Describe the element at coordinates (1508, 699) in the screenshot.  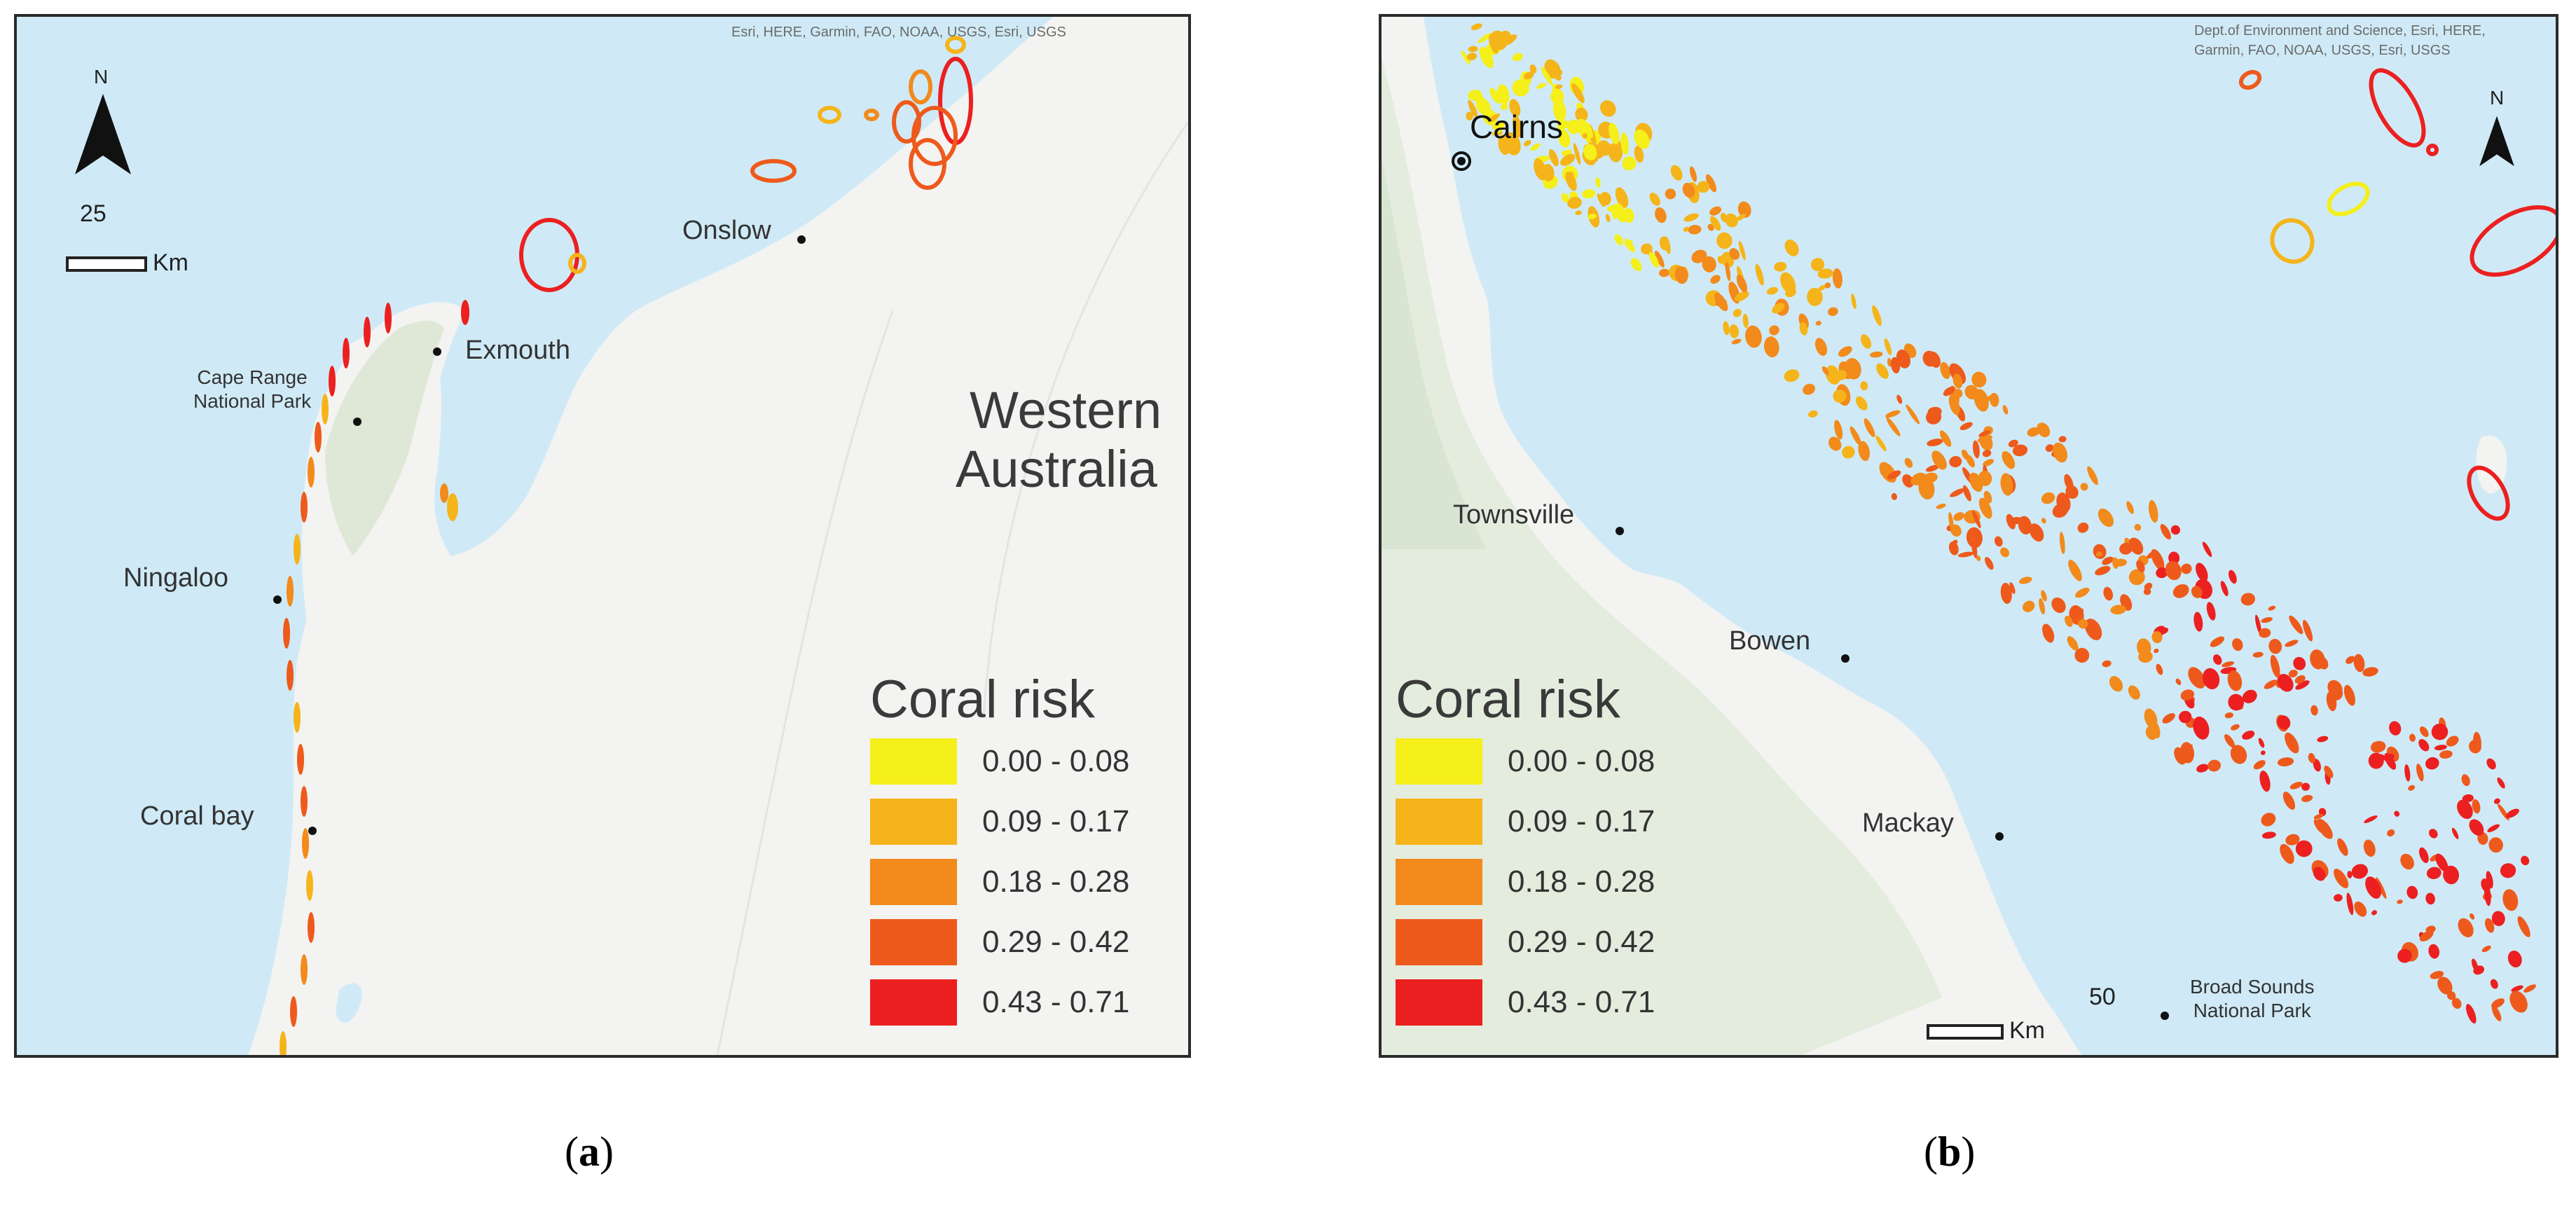
I see `legend-title: Coral risk` at that location.